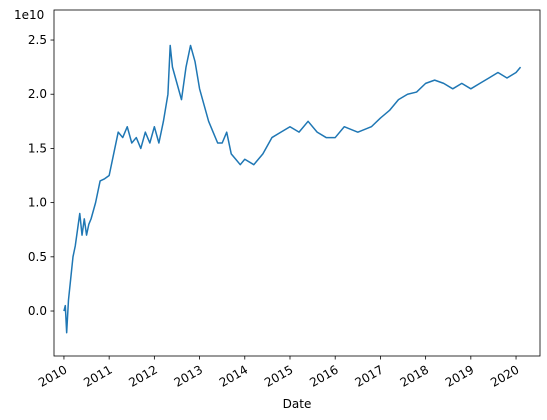  What do you see at coordinates (37, 203) in the screenshot?
I see `y-tick-label: 1.0` at bounding box center [37, 203].